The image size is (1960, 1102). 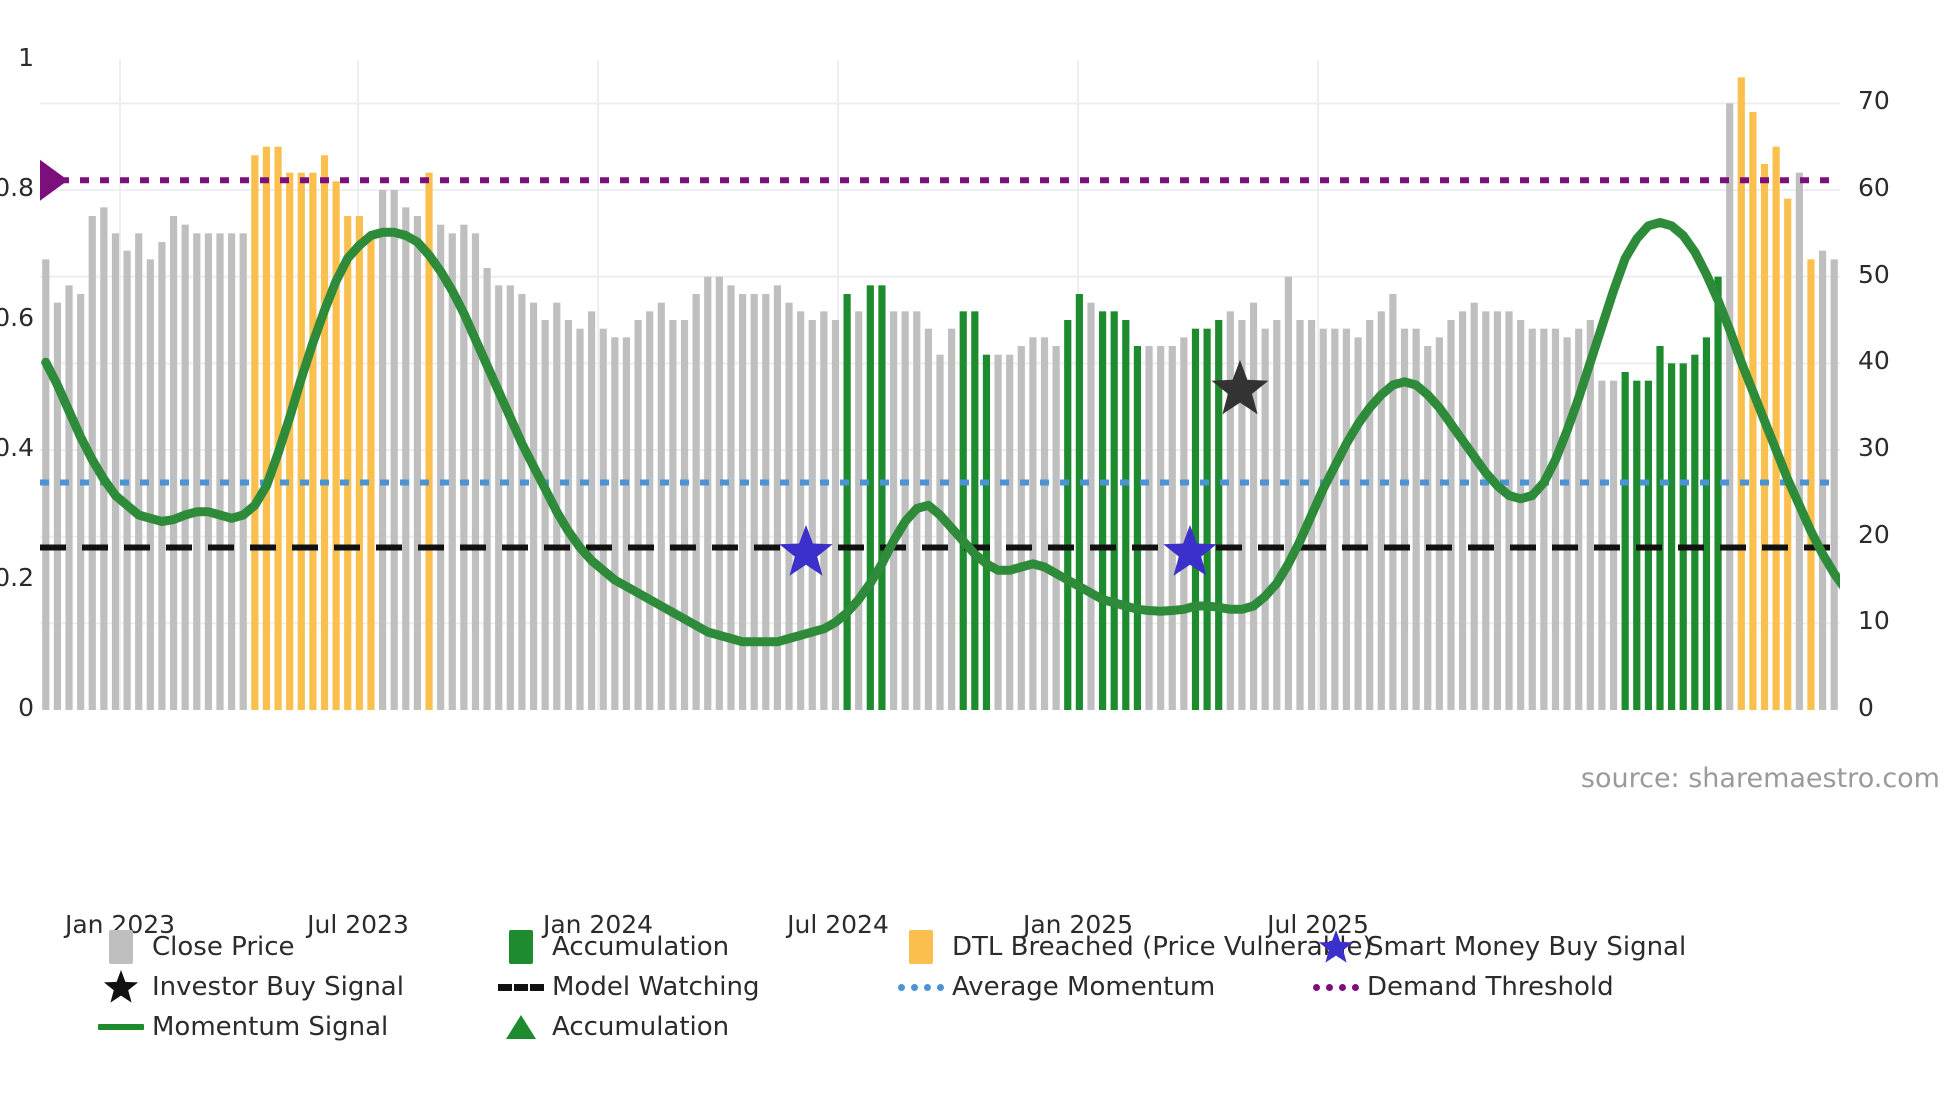 I want to click on legend-model-watching: Model Watching, so click(x=624, y=987).